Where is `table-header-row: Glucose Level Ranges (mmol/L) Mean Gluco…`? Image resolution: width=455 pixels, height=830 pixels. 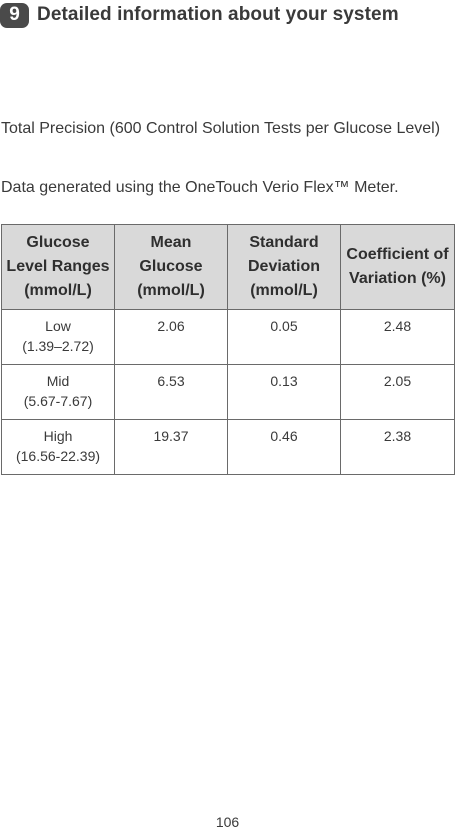
table-header-row: Glucose Level Ranges (mmol/L) Mean Gluco… is located at coordinates (228, 267).